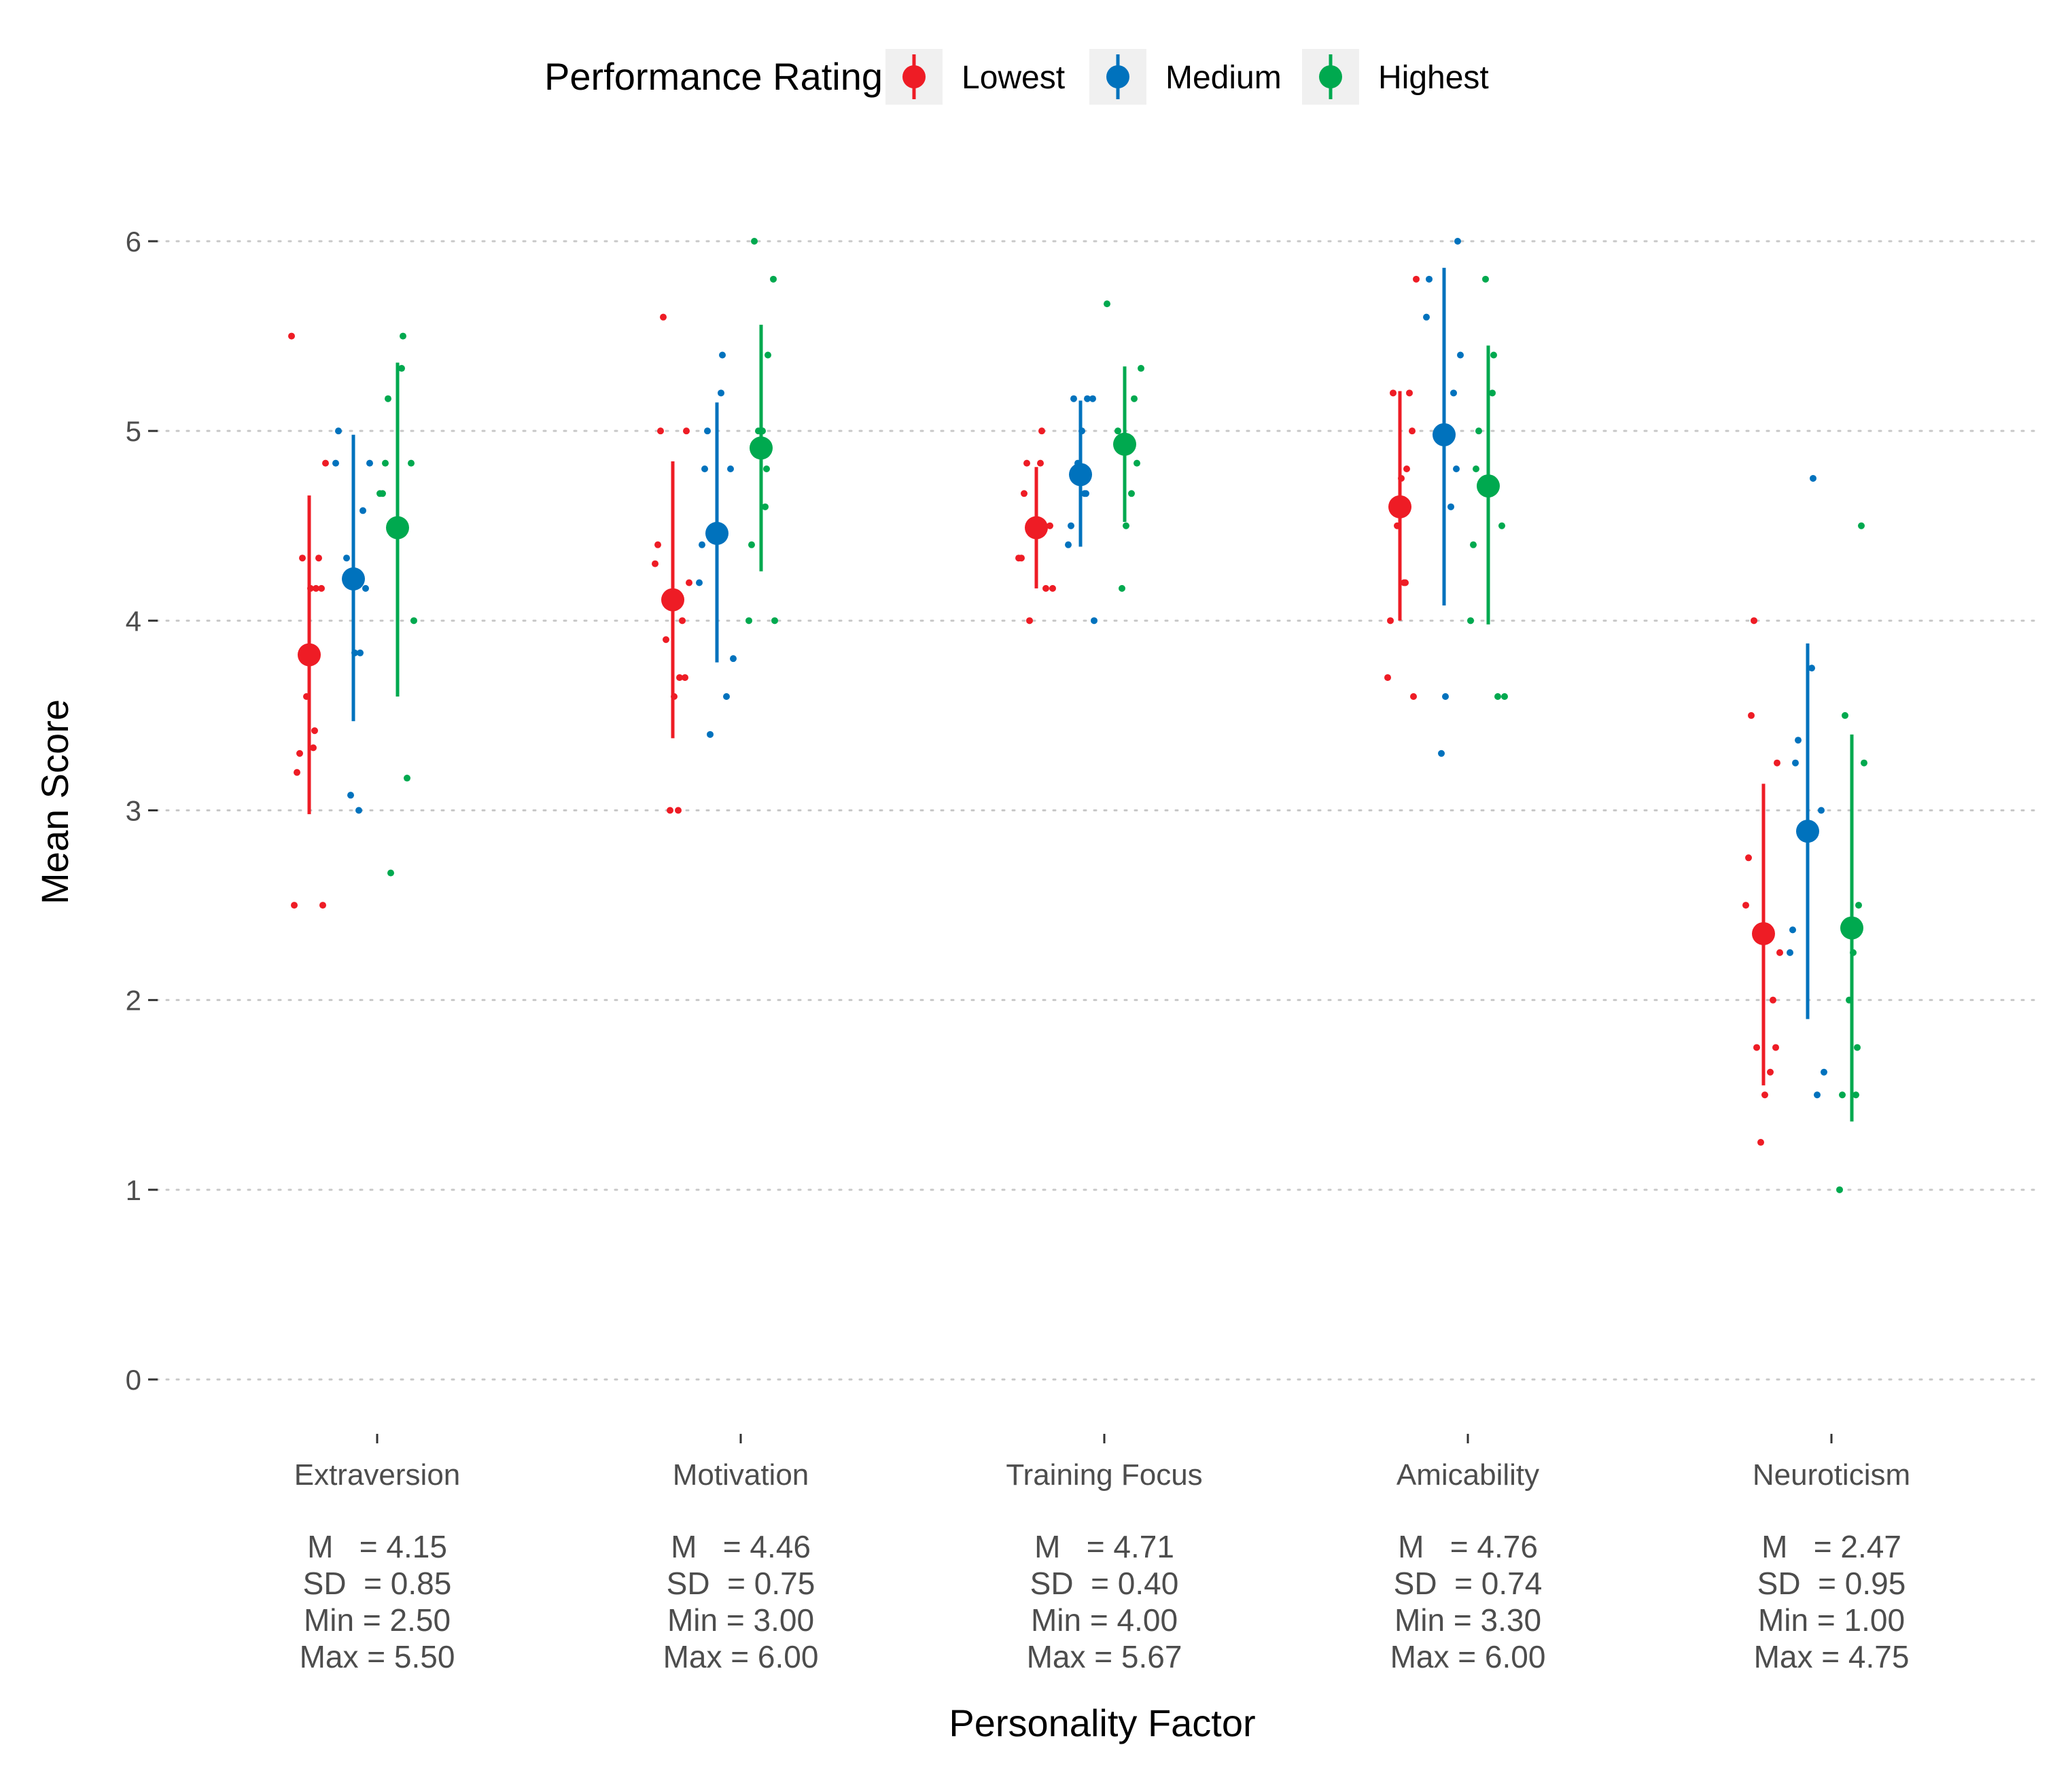 This screenshot has width=2072, height=1777. What do you see at coordinates (1104, 1546) in the screenshot?
I see `stat-m-training-focus: M = 4.71` at bounding box center [1104, 1546].